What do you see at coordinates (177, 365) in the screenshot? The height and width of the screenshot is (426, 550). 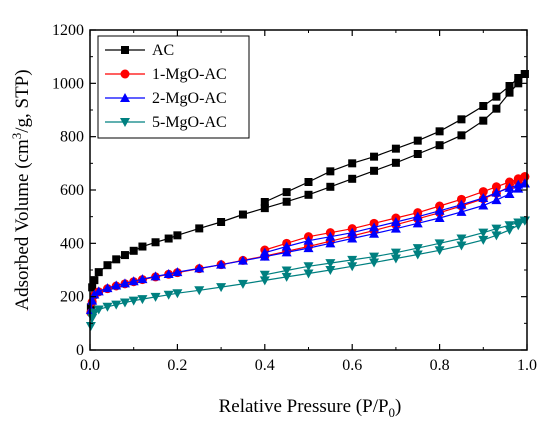 I see `x-tick-label: 0.2` at bounding box center [177, 365].